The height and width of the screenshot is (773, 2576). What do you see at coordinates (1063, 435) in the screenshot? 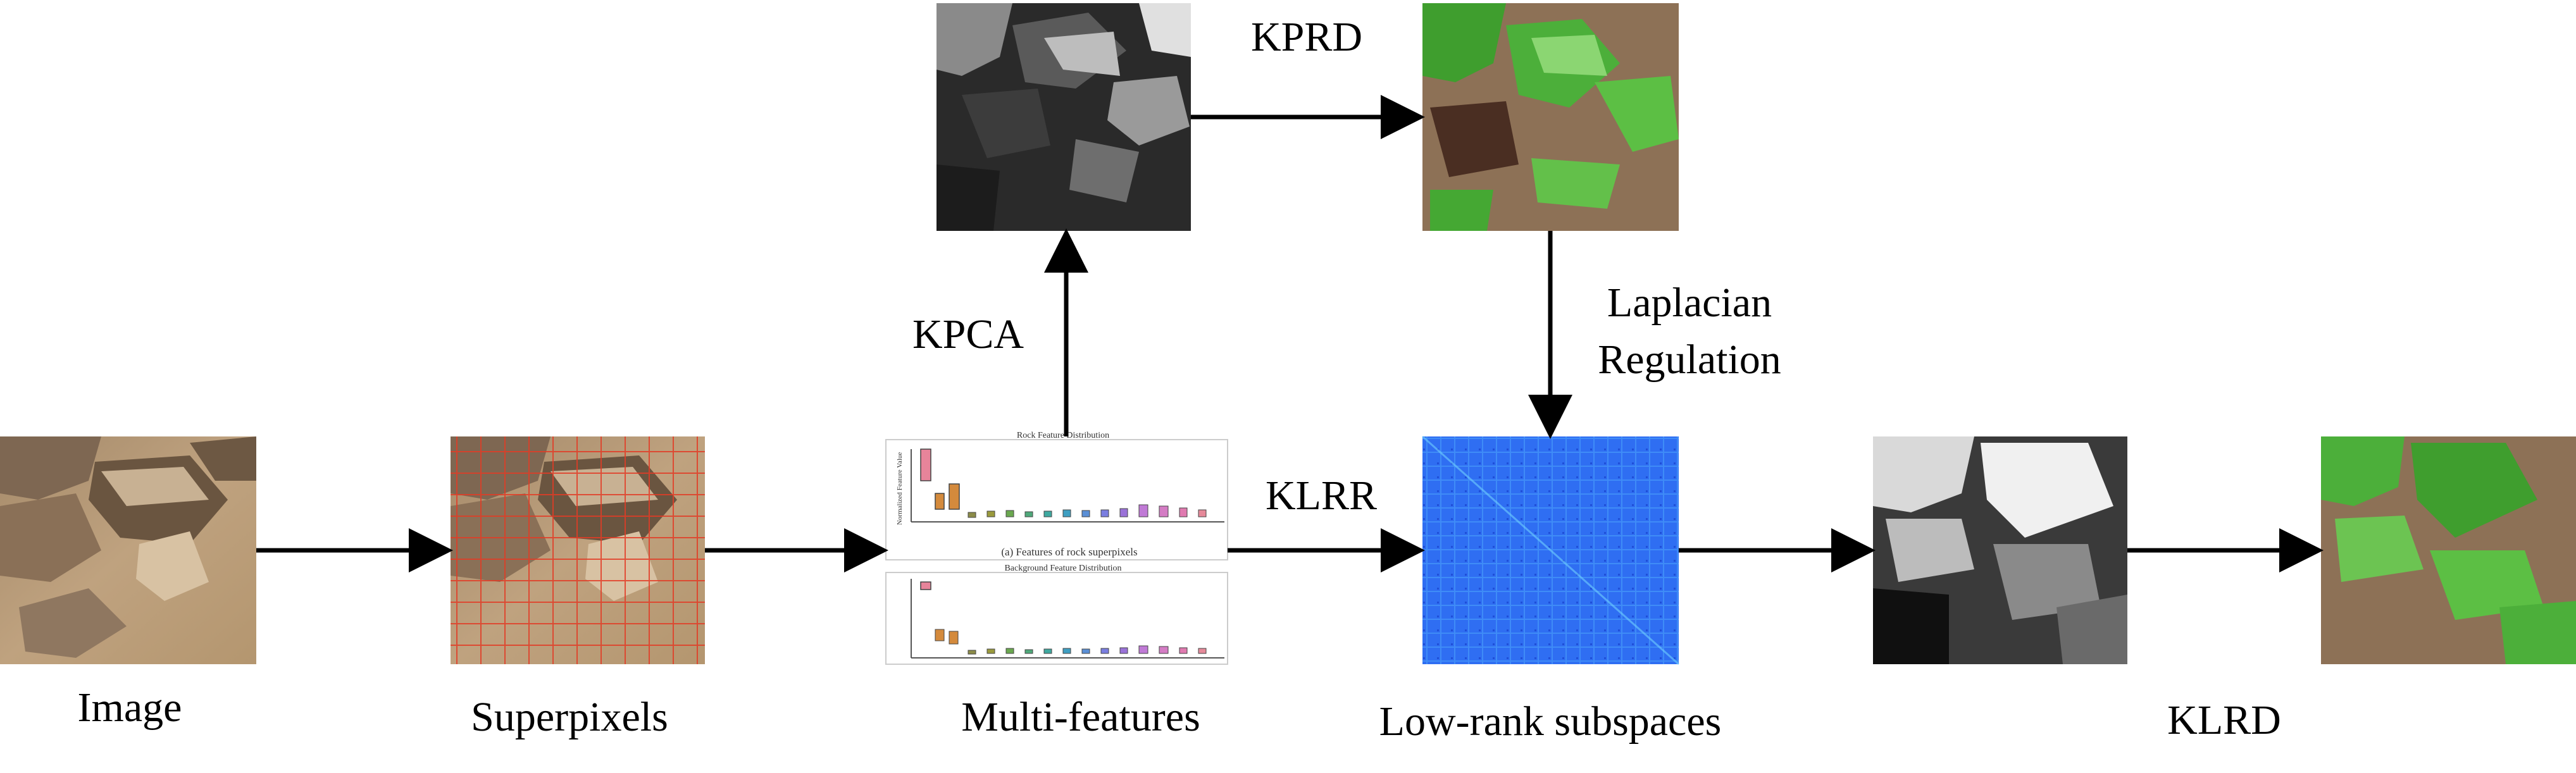
I see `rock-plot-title: Rock Feature Distribution` at bounding box center [1063, 435].